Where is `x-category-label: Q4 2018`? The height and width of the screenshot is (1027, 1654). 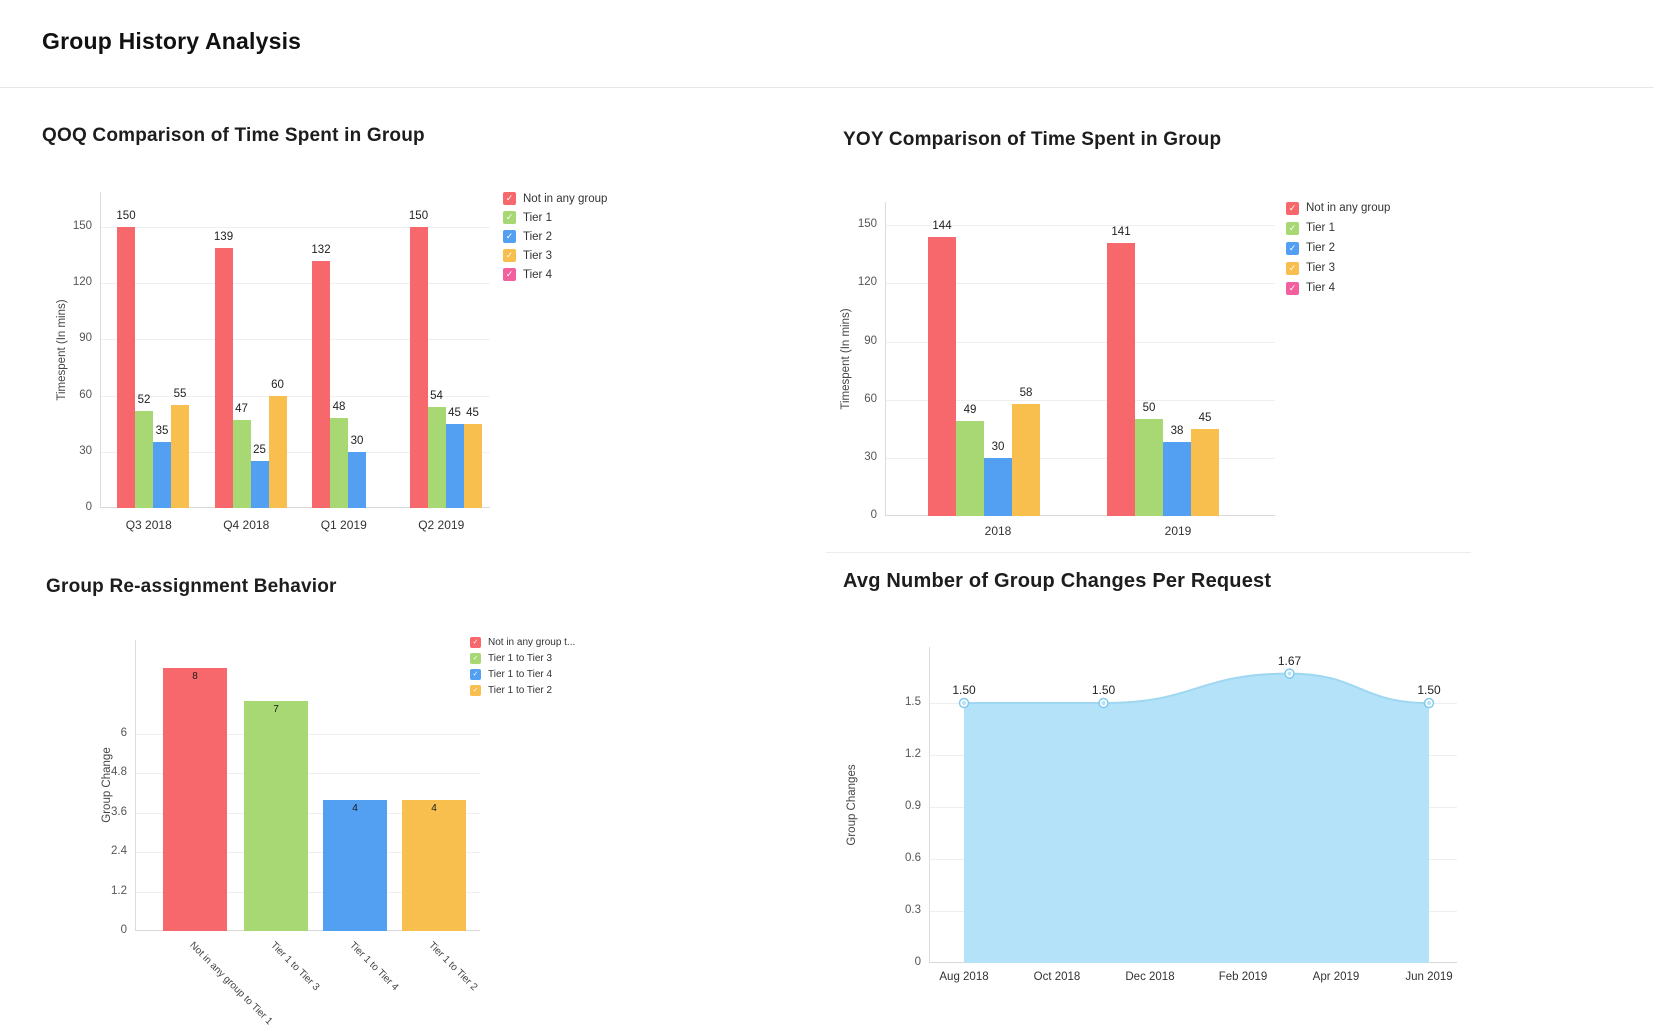 x-category-label: Q4 2018 is located at coordinates (246, 525).